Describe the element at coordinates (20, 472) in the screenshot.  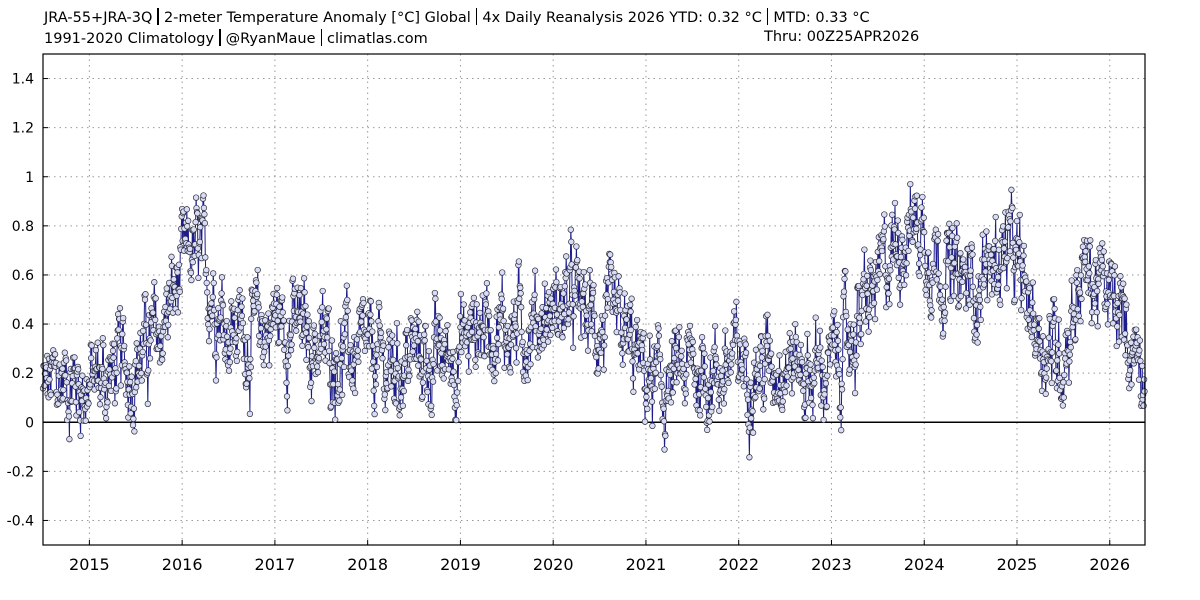
I see `y-tick-label: -0.2` at that location.